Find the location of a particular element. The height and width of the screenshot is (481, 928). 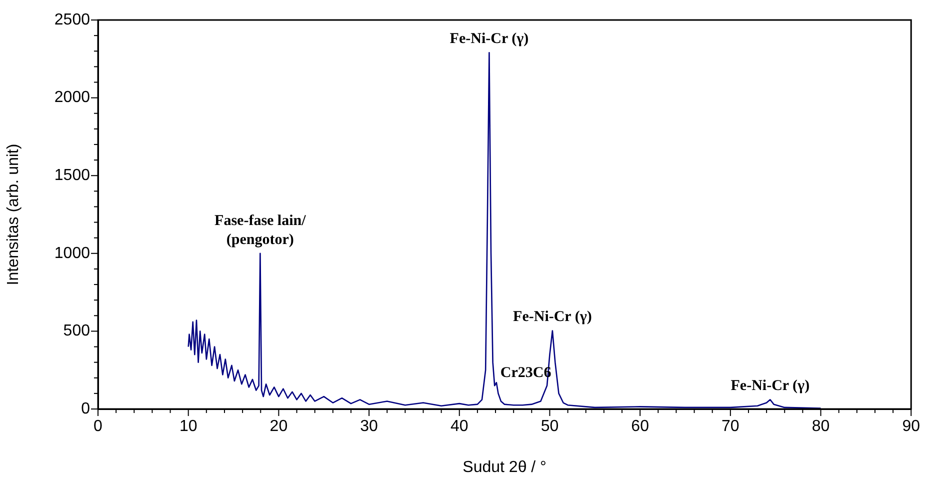

x-tick-label: 50 is located at coordinates (549, 427).